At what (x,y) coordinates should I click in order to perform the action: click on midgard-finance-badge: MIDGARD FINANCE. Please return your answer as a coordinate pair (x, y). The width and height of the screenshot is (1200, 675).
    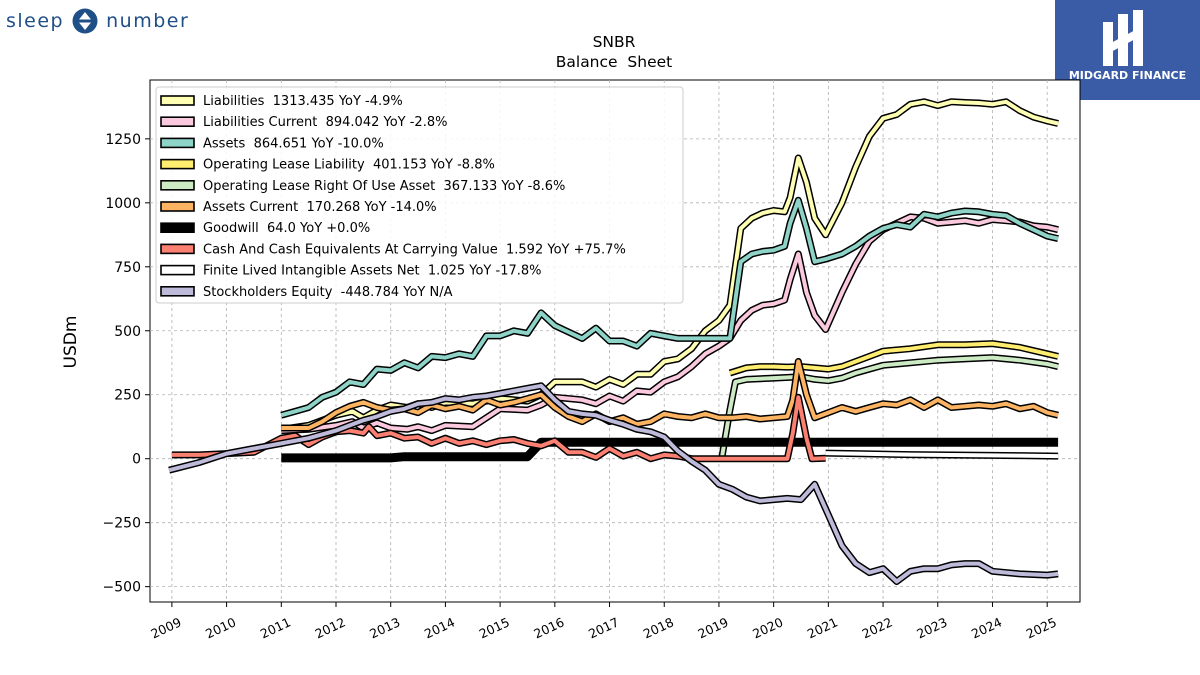
    Looking at the image, I should click on (1127, 50).